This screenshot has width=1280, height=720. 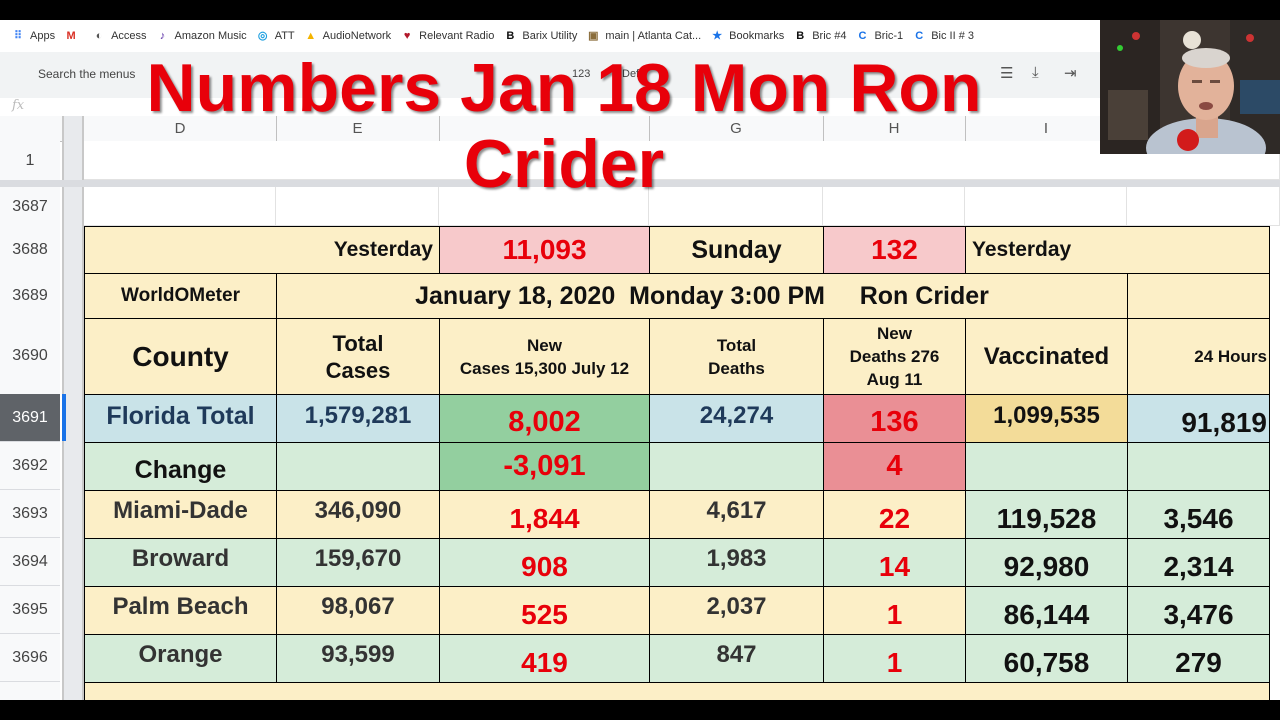 I want to click on column-header-f, so click(x=544, y=128).